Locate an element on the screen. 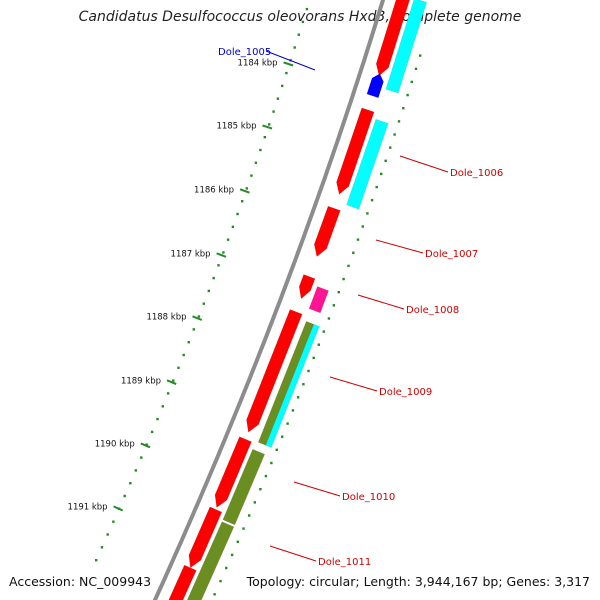 This screenshot has height=600, width=600. kbp-label: 1187 kbp is located at coordinates (191, 254).